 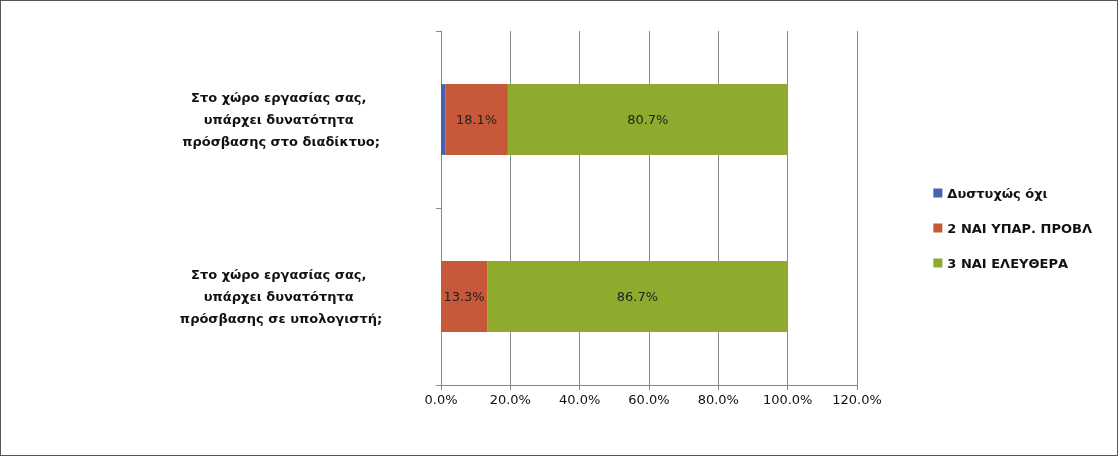 I want to click on y-tick-label: Στο χώρο εργασίας σας, υπάρχει δυνατότητα πρόσβασης στο διαδίκτυο;, so click(x=281, y=119).